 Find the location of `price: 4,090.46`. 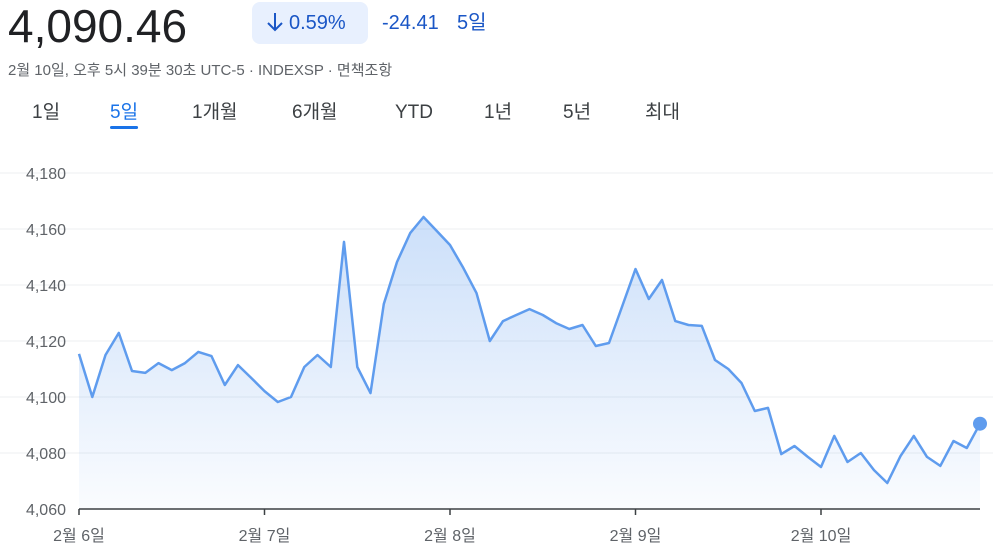

price: 4,090.46 is located at coordinates (97, 26).